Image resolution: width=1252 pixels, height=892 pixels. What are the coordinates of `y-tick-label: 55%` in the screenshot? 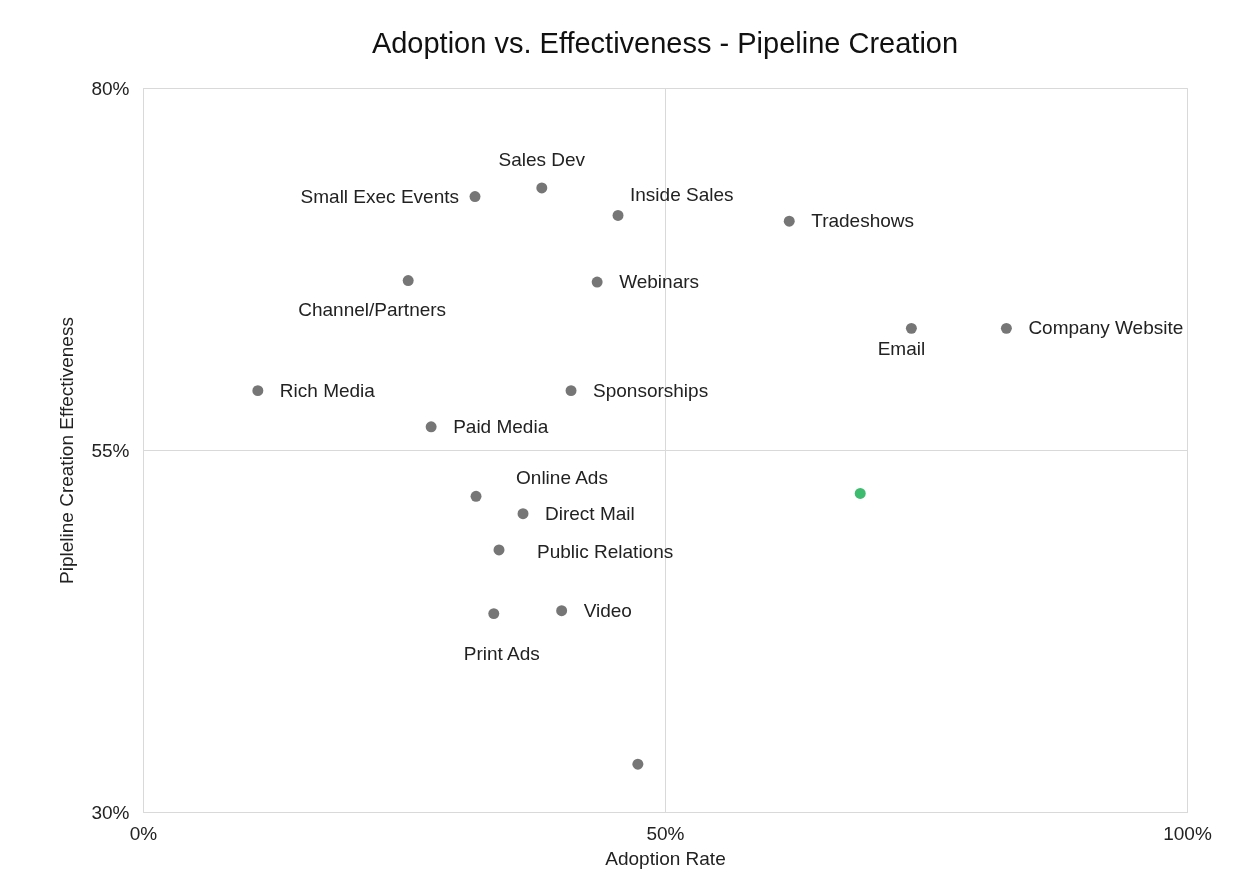 It's located at (110, 450).